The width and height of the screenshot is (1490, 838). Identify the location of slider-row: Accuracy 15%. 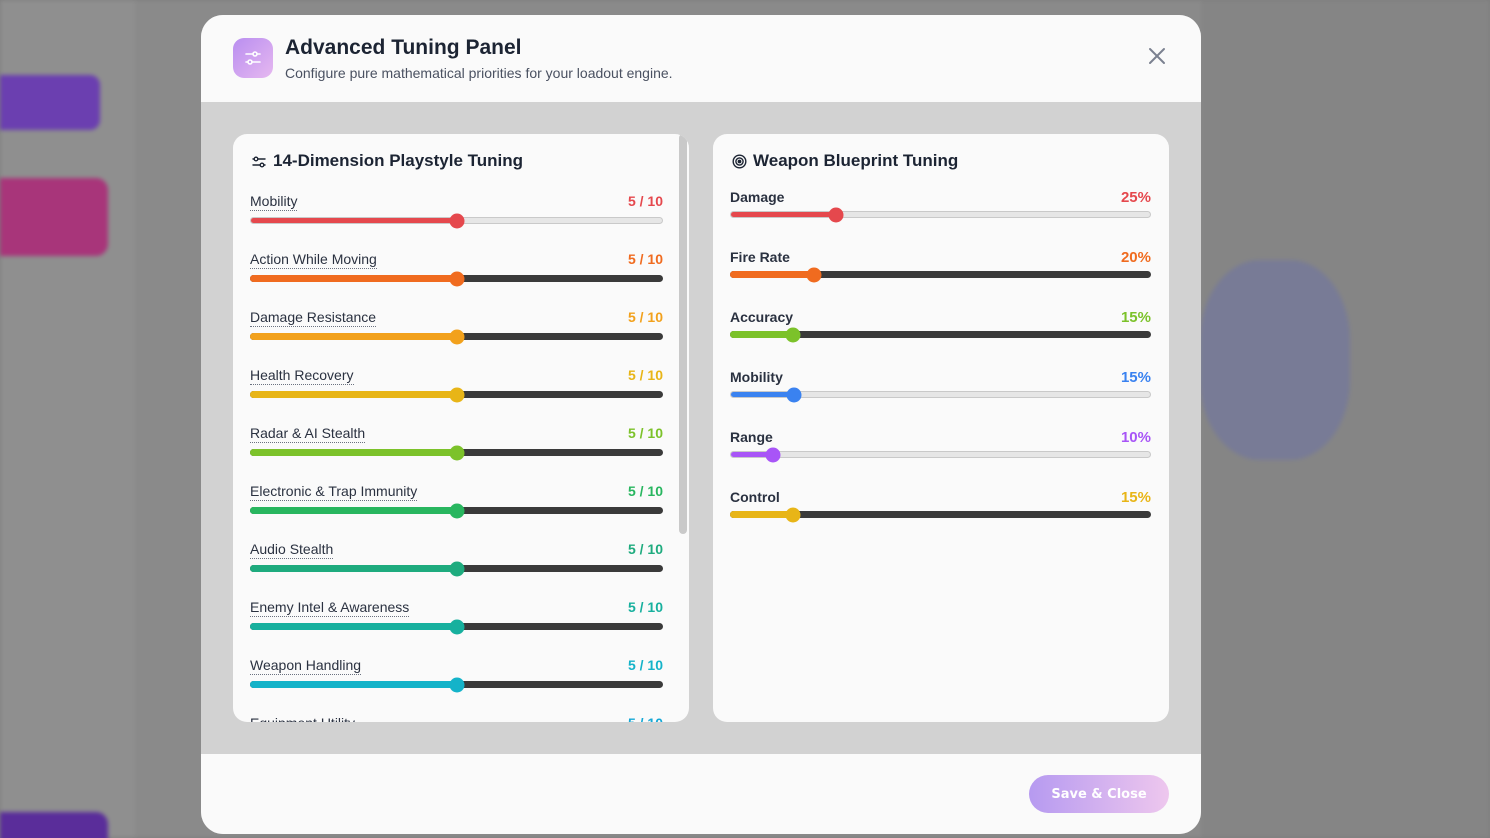
(940, 338).